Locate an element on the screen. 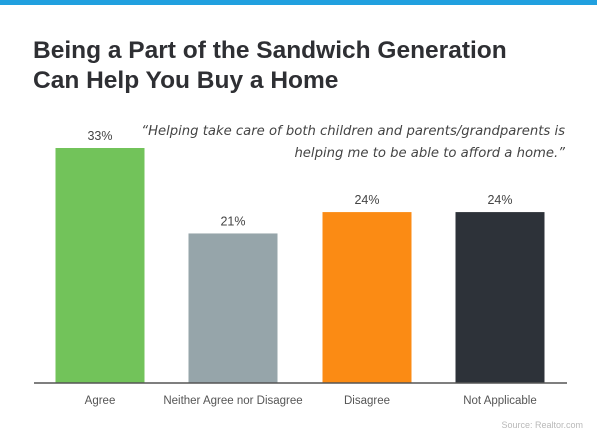 The image size is (597, 443). chart-title-line-1: Being a Part of the Sandwich Generation is located at coordinates (270, 50).